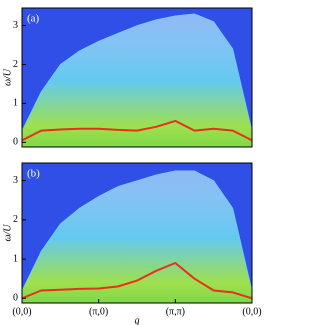  Describe the element at coordinates (137, 320) in the screenshot. I see `x-axis-label: q` at that location.